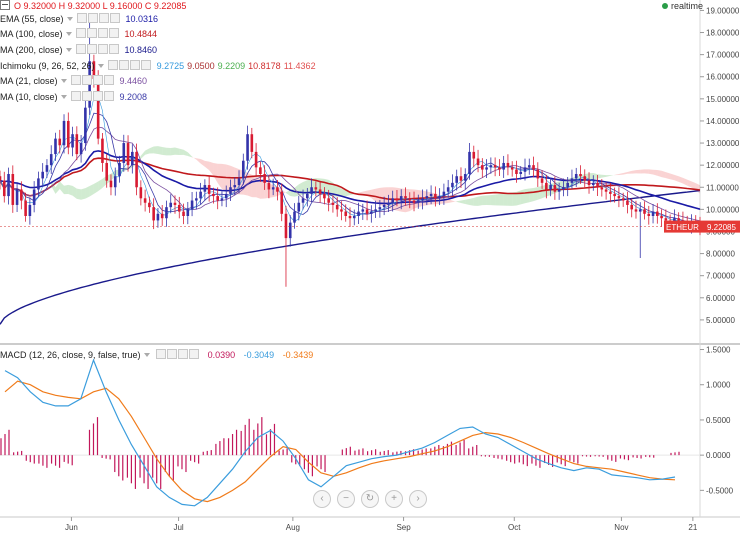 The image size is (740, 542). What do you see at coordinates (259, 355) in the screenshot?
I see `macd-value-macd: -0.3049` at bounding box center [259, 355].